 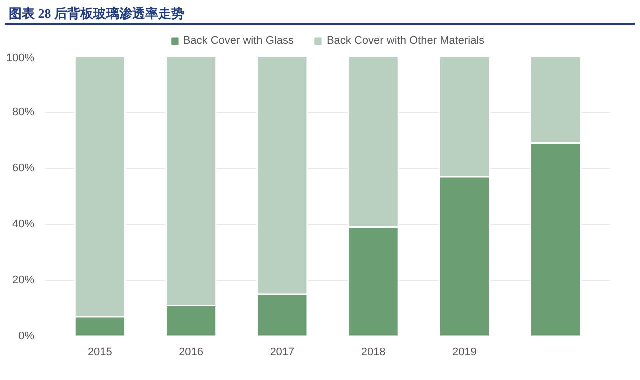 I want to click on legend-label: Back Cover with Other Materials, so click(x=405, y=41).